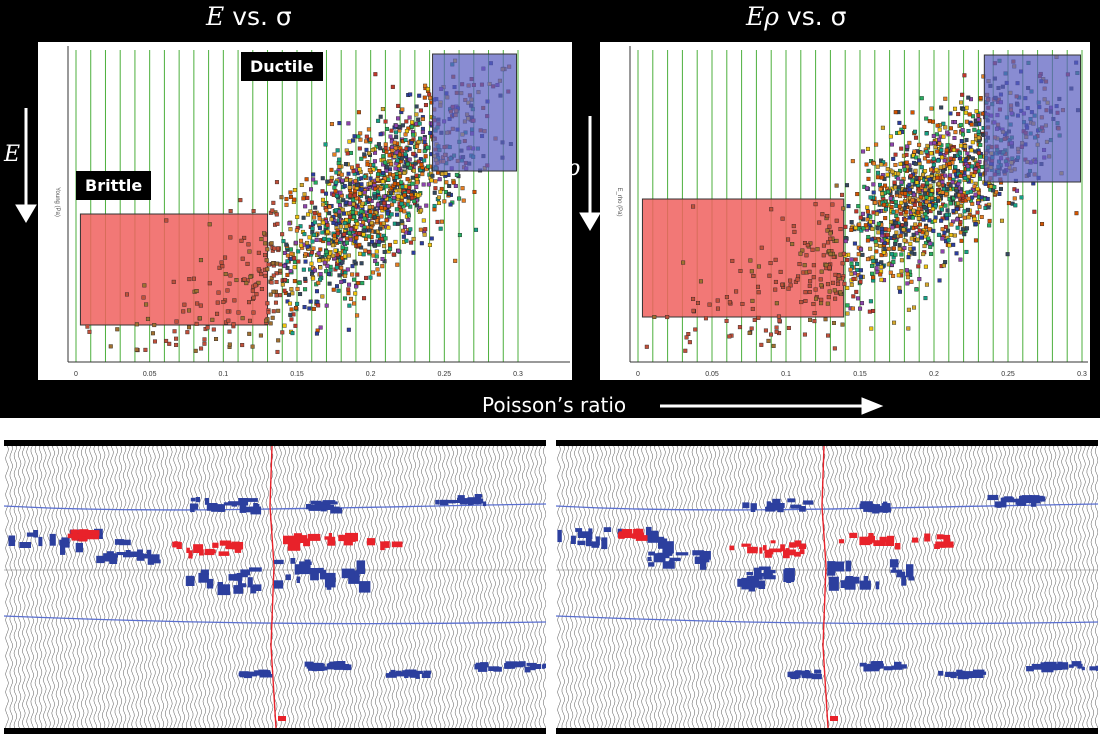 The width and height of the screenshot is (1100, 740). I want to click on right-plot-title: Eρ vs. σ, so click(796, 16).